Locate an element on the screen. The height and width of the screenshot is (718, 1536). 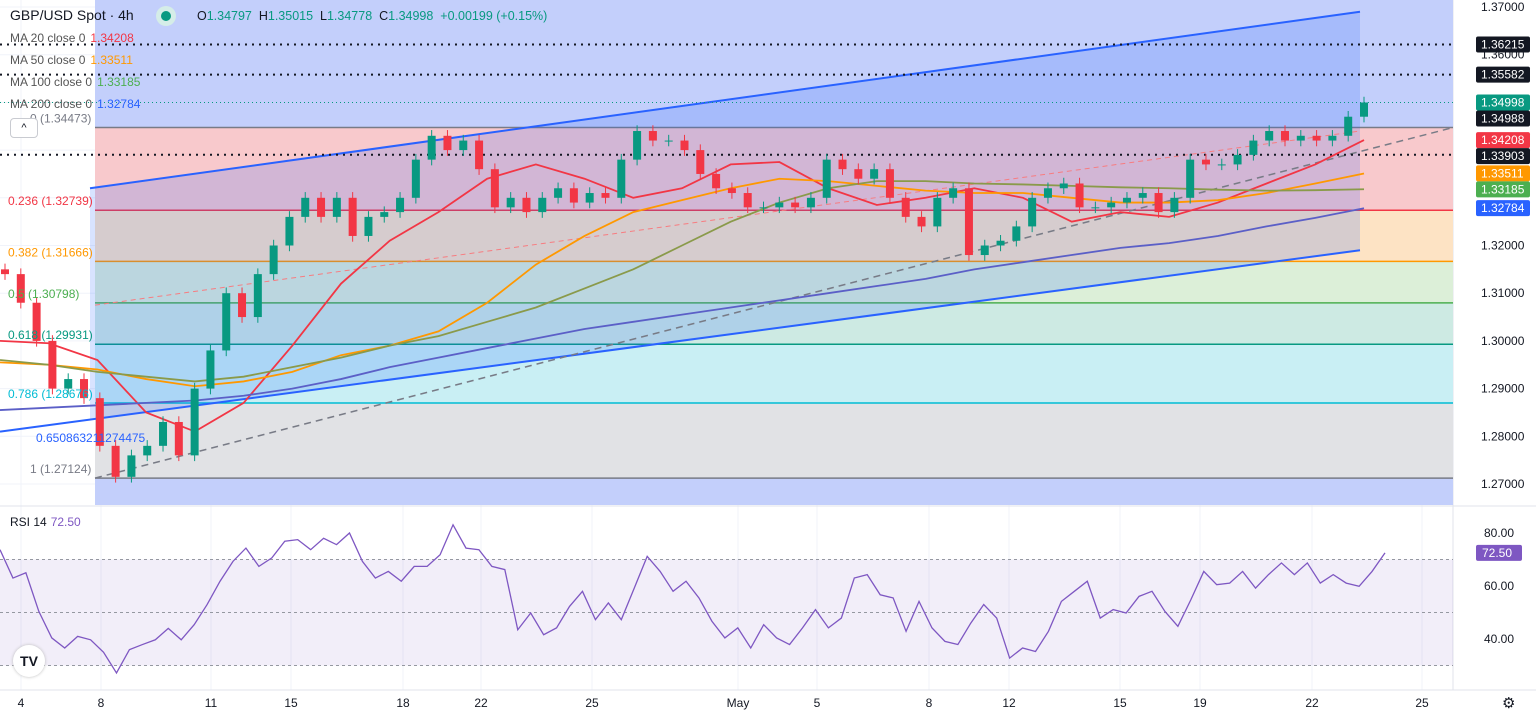
time-tick: May is located at coordinates (738, 703).